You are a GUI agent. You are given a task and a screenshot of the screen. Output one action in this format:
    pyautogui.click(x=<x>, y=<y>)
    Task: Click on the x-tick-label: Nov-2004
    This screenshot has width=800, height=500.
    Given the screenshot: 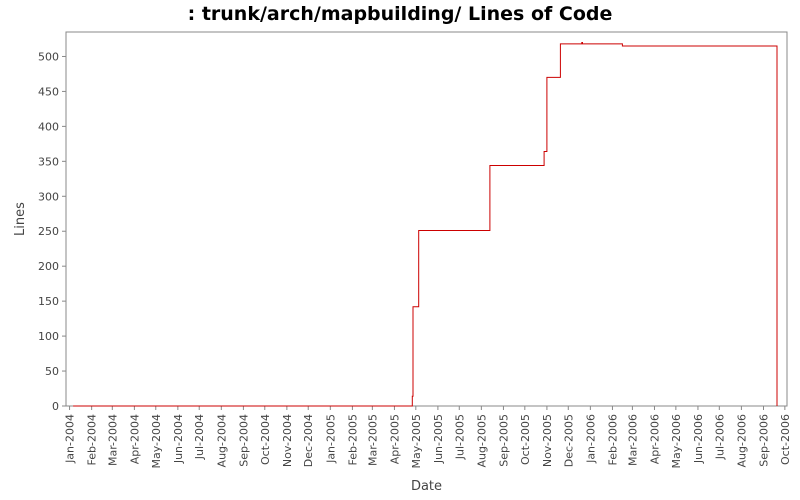 What is the action you would take?
    pyautogui.click(x=287, y=440)
    